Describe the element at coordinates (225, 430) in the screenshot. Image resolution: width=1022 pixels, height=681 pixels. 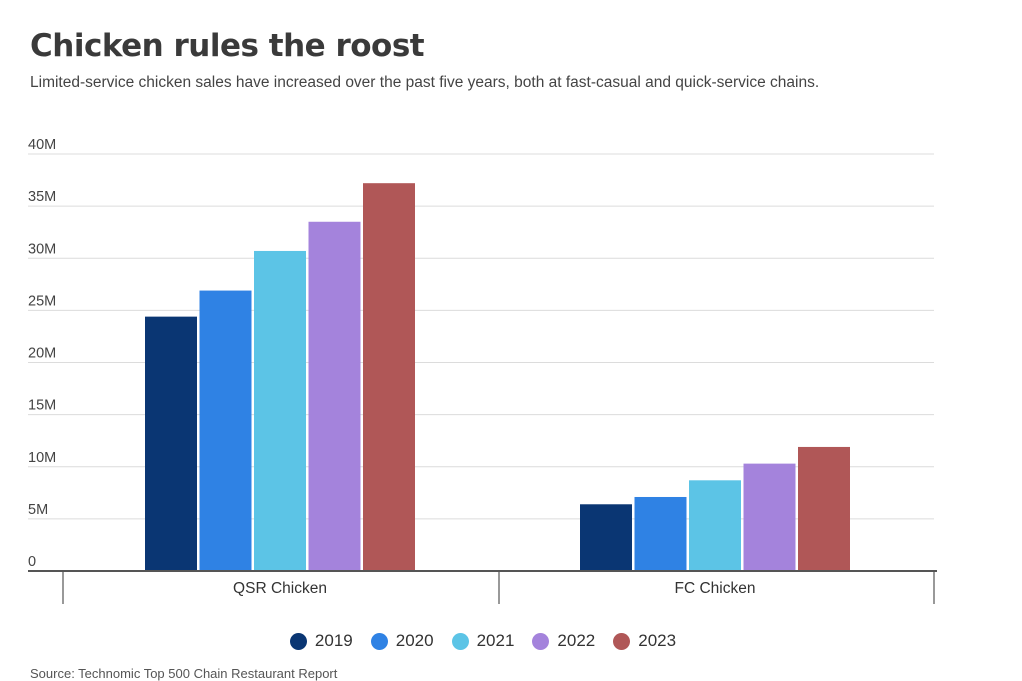
I see `bar-qsr-chicken-2020` at that location.